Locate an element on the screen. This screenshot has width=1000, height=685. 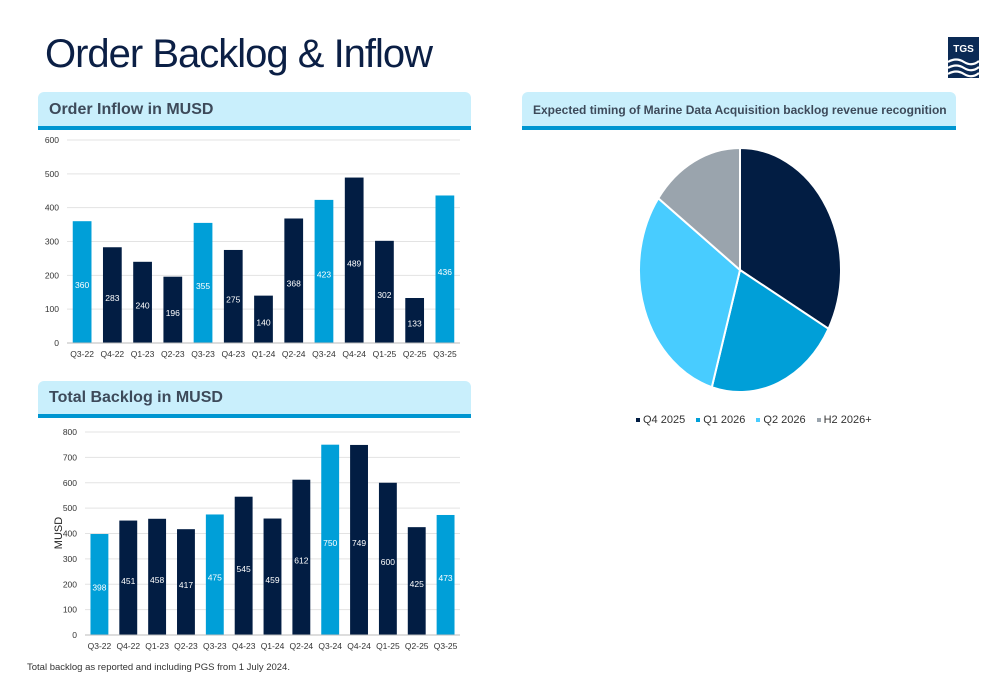
inflow-x-tick: Q1-25 is located at coordinates (385, 354).